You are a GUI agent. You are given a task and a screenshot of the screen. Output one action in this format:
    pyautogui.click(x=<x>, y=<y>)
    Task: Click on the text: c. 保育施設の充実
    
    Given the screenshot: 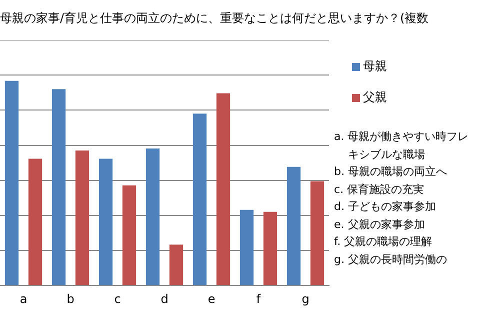 What is the action you would take?
    pyautogui.click(x=380, y=190)
    